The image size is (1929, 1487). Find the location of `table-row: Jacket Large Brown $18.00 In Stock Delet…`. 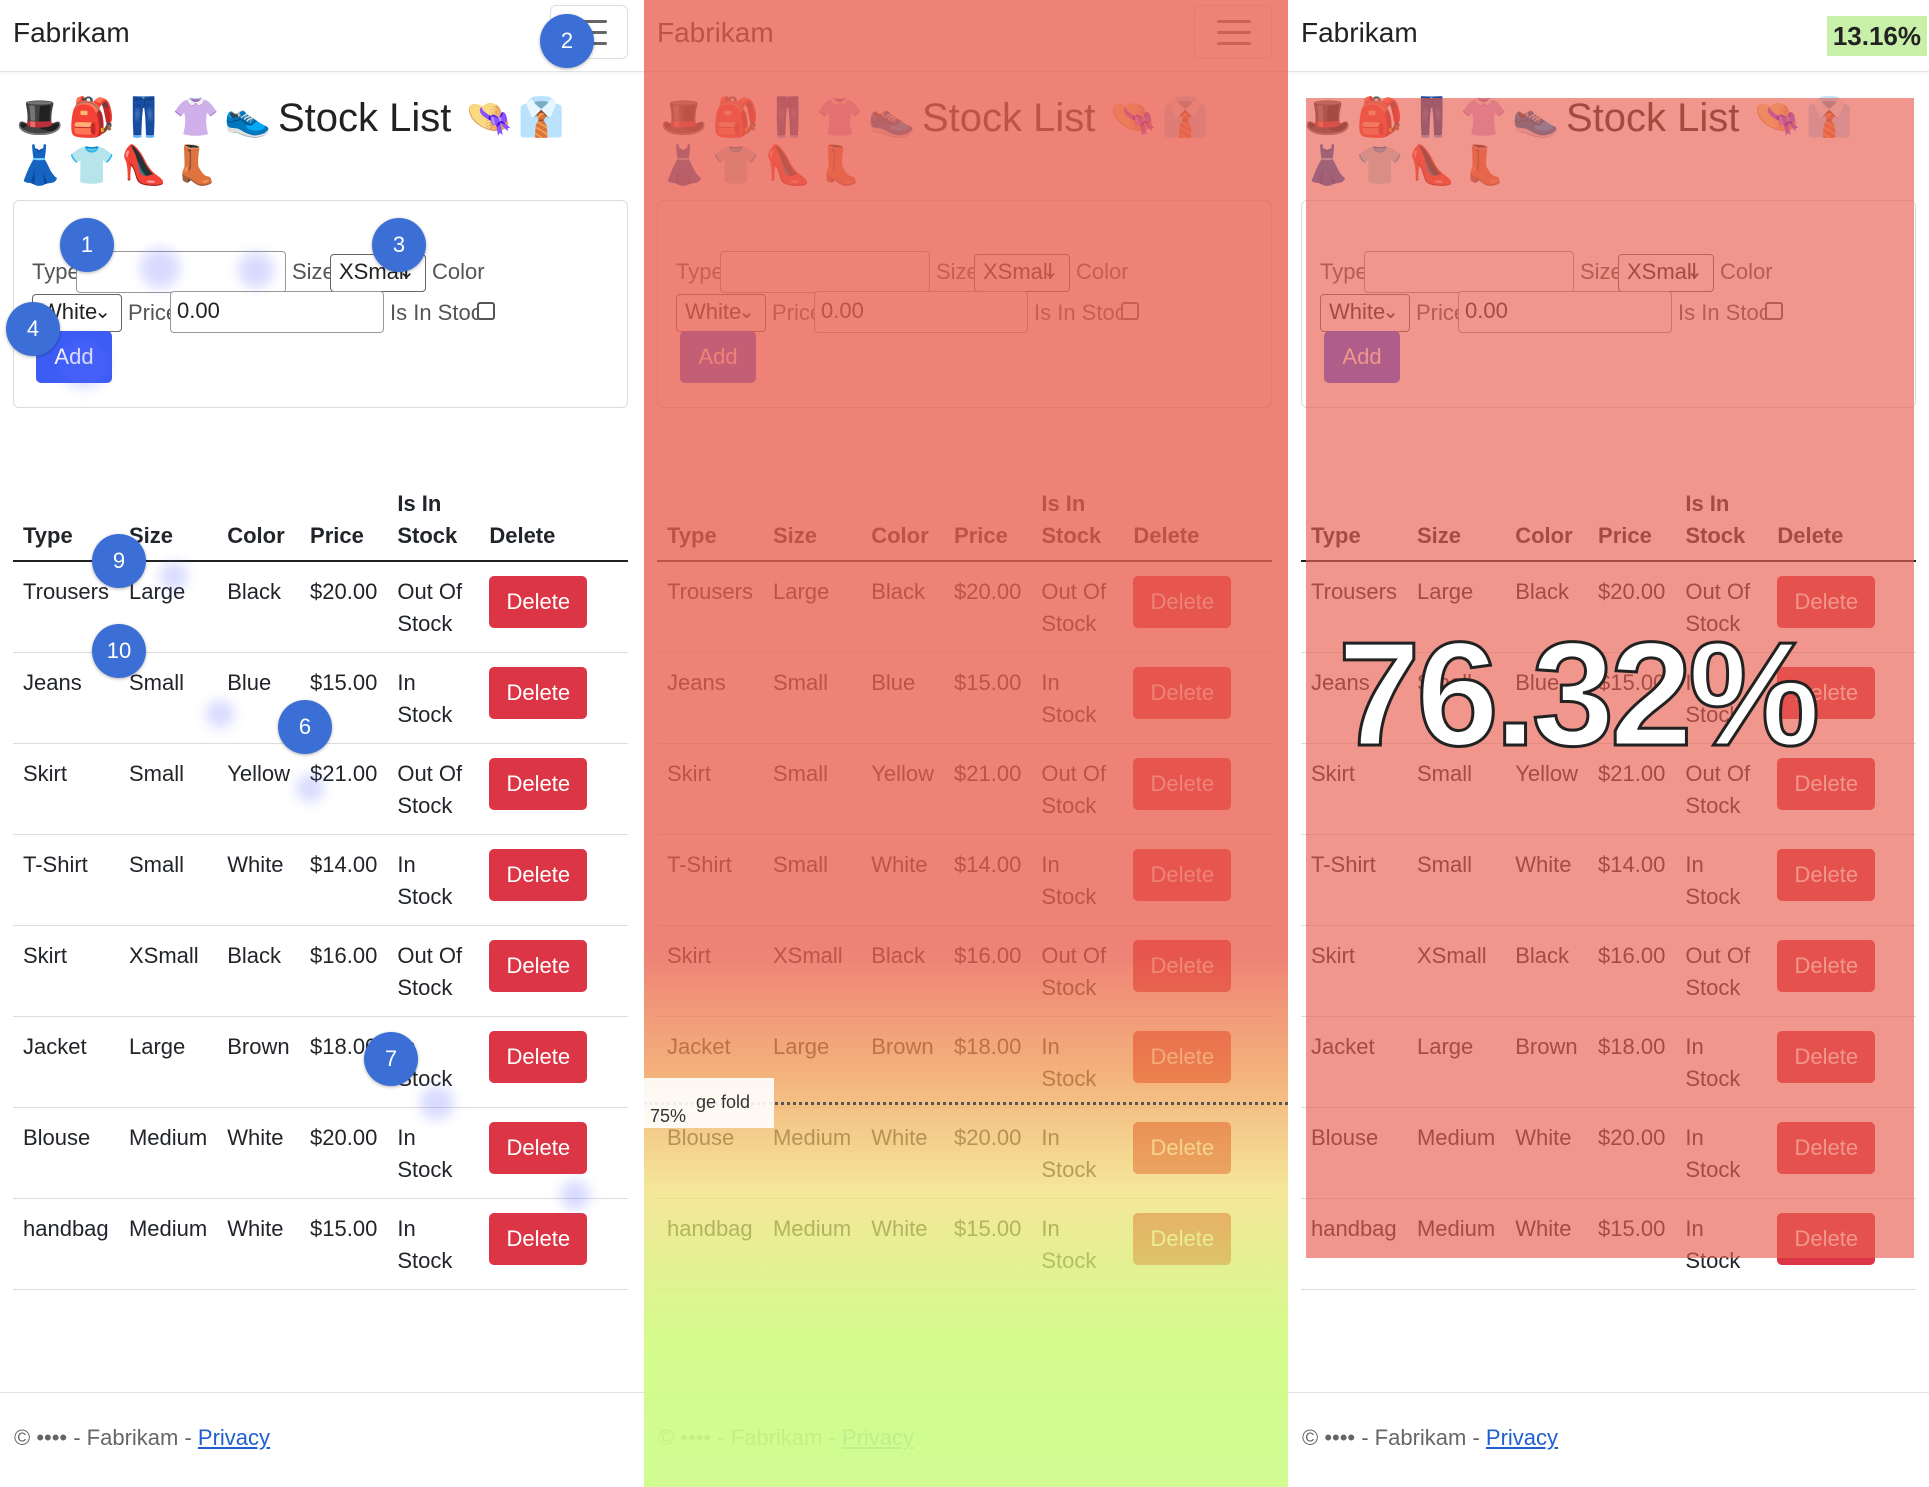

table-row: Jacket Large Brown $18.00 In Stock Delet… is located at coordinates (1608, 1062).